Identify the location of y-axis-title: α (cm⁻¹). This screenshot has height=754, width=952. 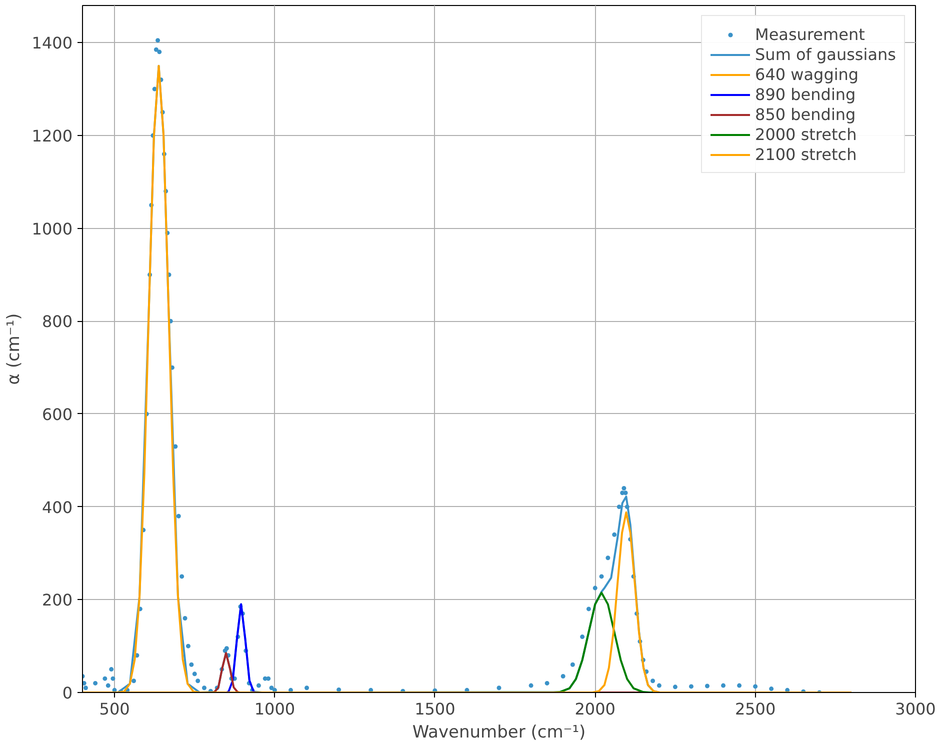
(14, 349).